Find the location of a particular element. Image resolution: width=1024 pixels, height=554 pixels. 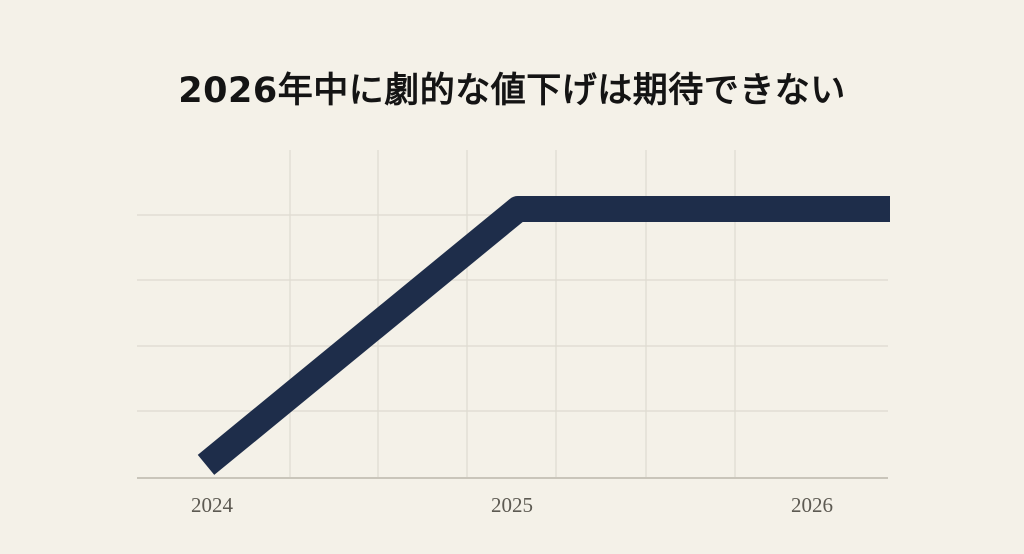

x-tick-label: 2026 is located at coordinates (812, 505).